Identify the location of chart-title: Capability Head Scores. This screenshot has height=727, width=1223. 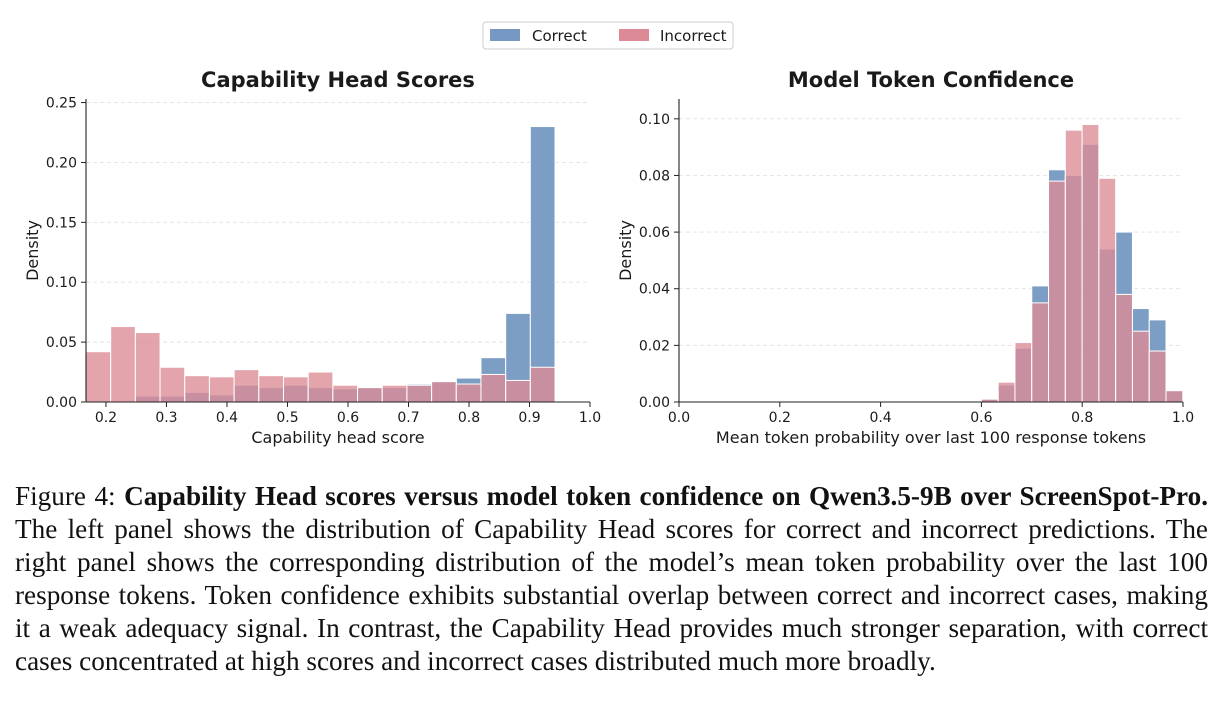
(338, 80).